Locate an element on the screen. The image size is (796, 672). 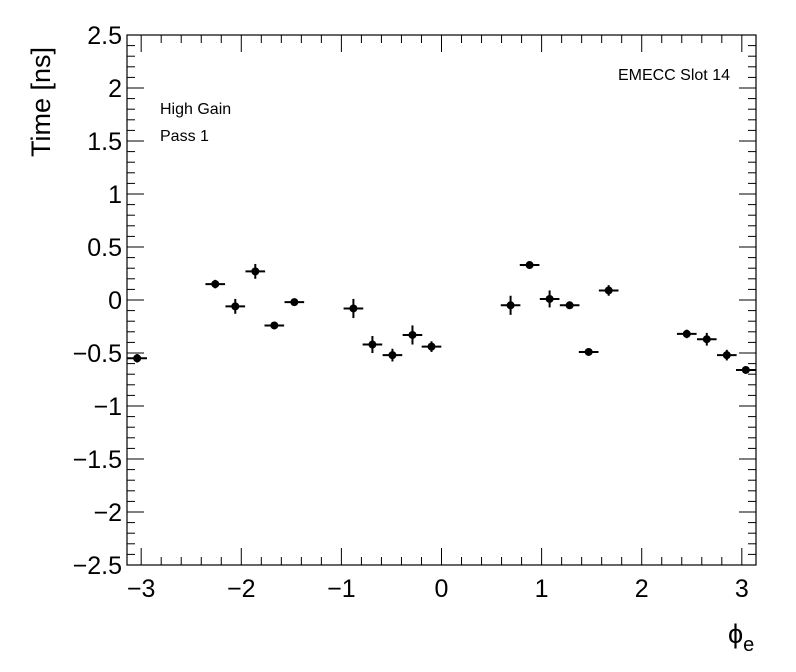
x-tick-label: 1 is located at coordinates (542, 589).